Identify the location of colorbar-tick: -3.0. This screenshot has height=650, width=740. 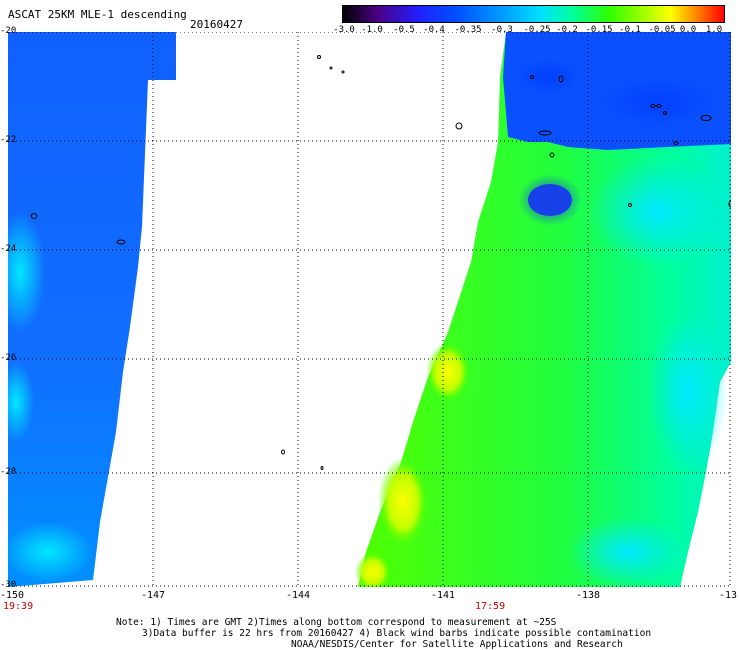
(344, 30).